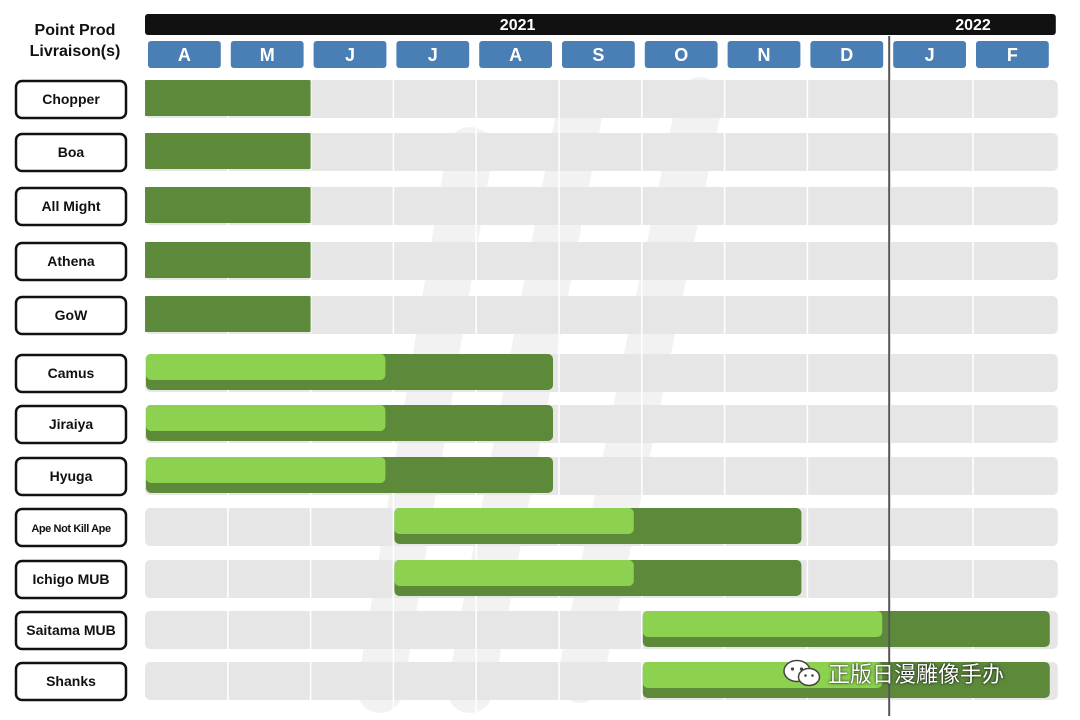  What do you see at coordinates (75, 41) in the screenshot?
I see `chart-header-title: Point Prod Livraison(s)` at bounding box center [75, 41].